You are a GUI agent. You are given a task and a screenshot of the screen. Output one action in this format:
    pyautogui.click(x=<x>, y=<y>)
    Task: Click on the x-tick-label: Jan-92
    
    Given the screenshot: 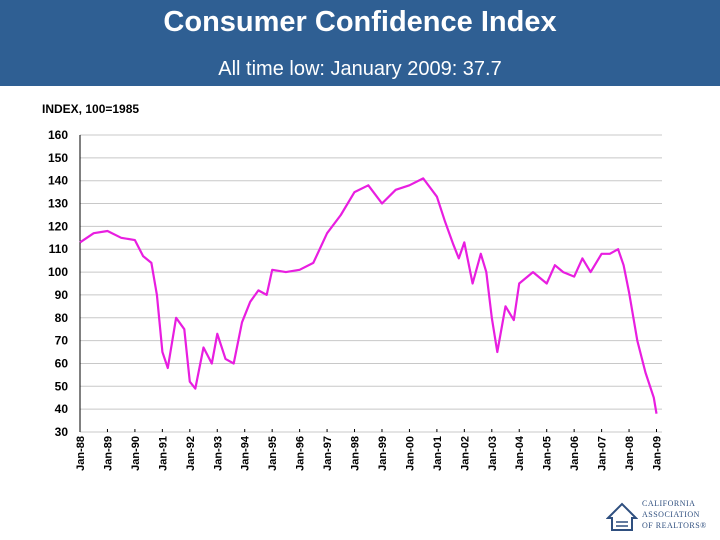 What is the action you would take?
    pyautogui.click(x=191, y=453)
    